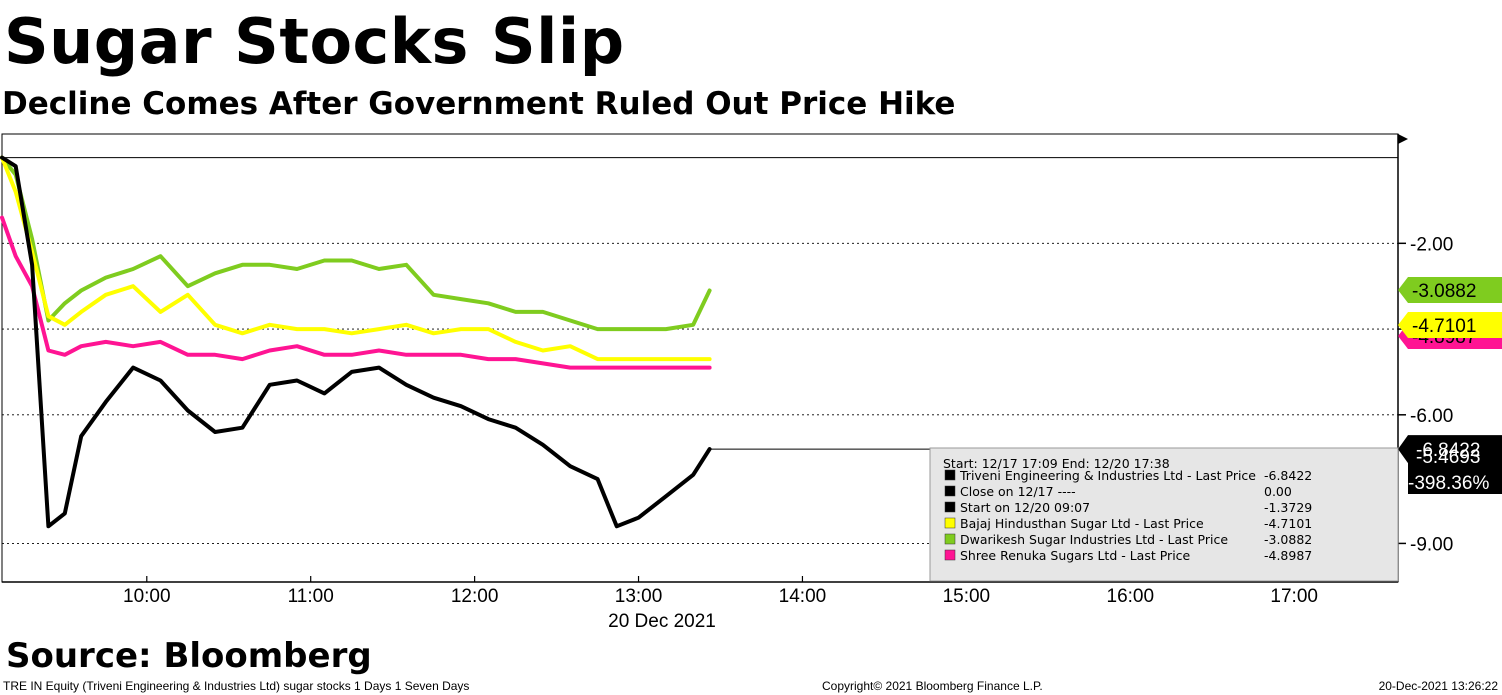  Describe the element at coordinates (967, 596) in the screenshot. I see `x-tick-label: 15:00` at that location.